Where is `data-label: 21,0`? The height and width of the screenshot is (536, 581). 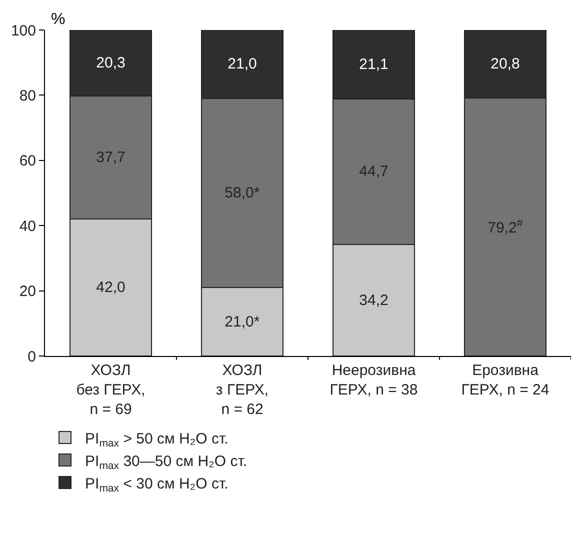
data-label: 21,0 is located at coordinates (242, 64).